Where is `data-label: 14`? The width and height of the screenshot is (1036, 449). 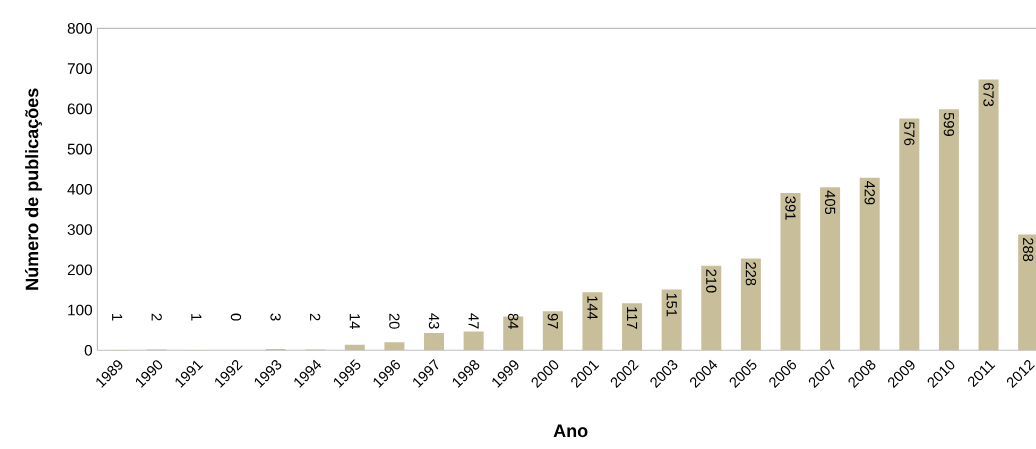
data-label: 14 is located at coordinates (354, 321).